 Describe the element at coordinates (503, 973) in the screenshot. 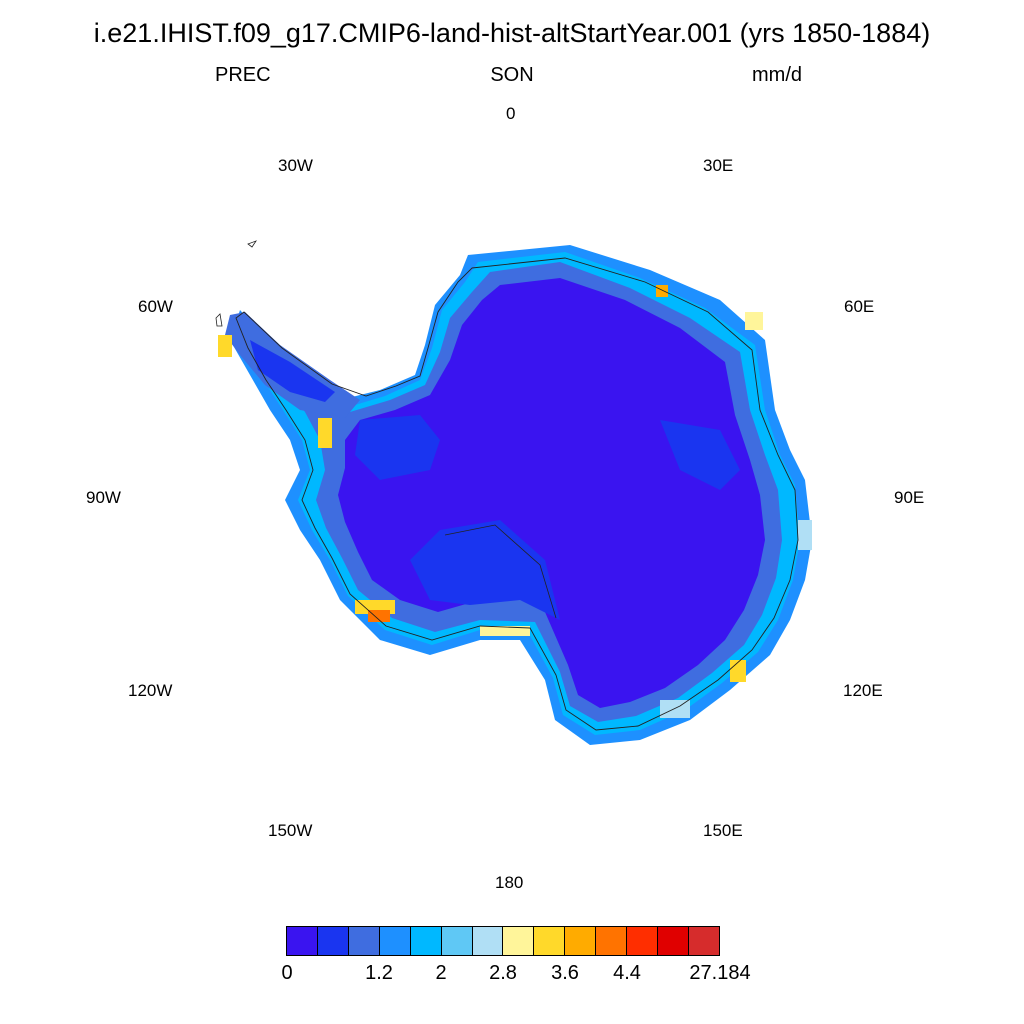

I see `colorbar-label-2-8: 2.8` at that location.